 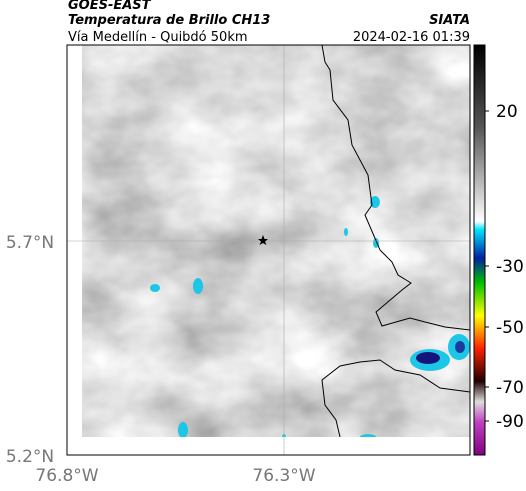 What do you see at coordinates (510, 328) in the screenshot?
I see `colorbar-label: -50` at bounding box center [510, 328].